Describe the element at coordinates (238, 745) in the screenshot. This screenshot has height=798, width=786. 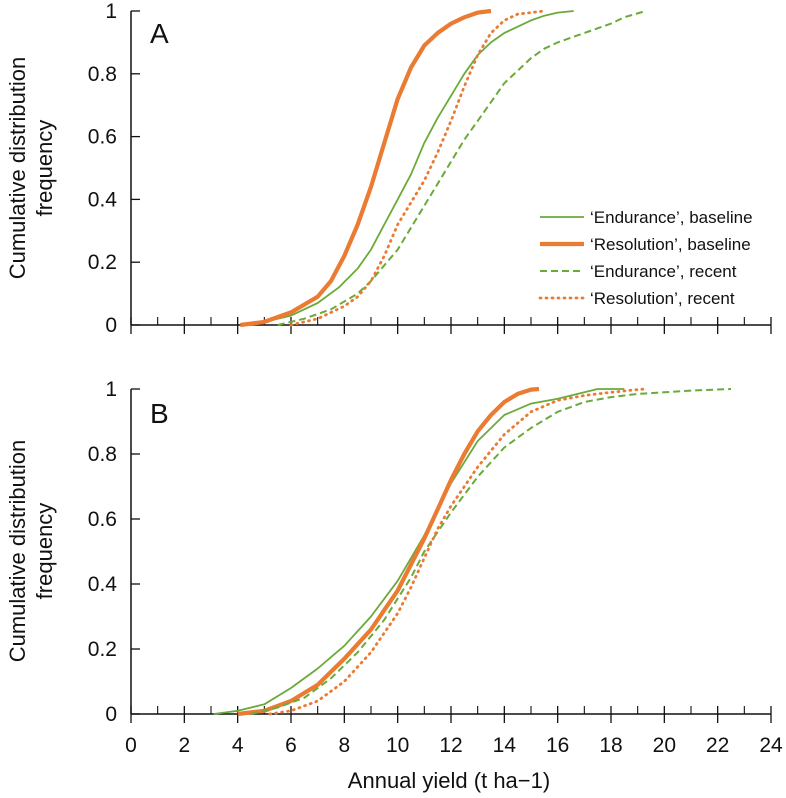
I see `x-tick-label: 4` at that location.